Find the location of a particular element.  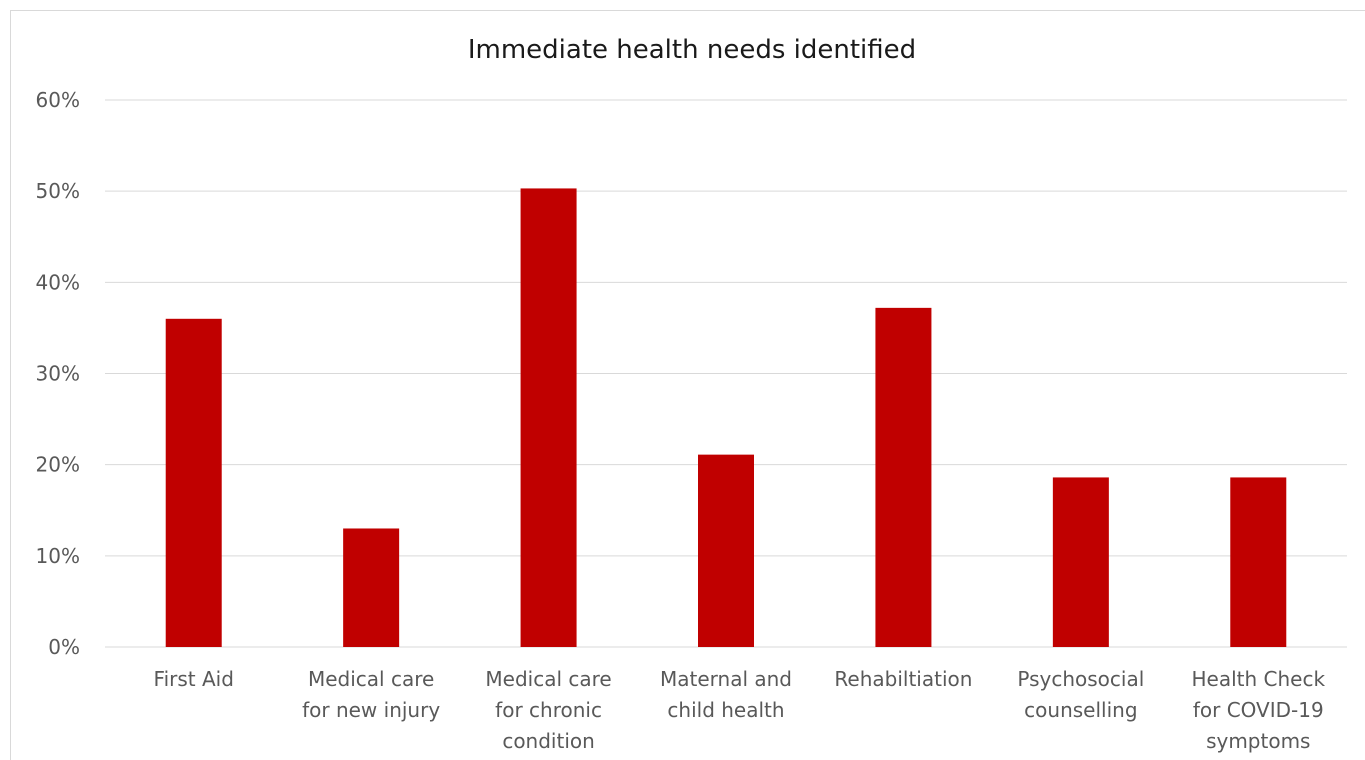

y-tick-label: 30% is located at coordinates (58, 374).